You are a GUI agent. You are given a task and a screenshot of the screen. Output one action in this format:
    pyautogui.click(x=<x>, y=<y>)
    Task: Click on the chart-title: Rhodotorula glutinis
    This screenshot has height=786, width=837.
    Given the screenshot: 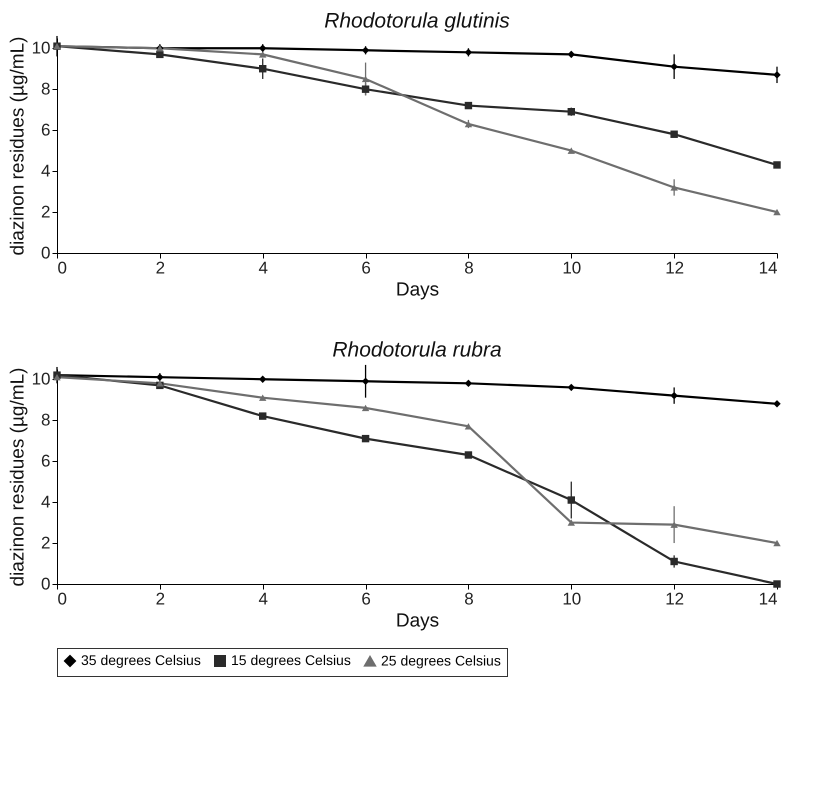 What is the action you would take?
    pyautogui.click(x=417, y=20)
    